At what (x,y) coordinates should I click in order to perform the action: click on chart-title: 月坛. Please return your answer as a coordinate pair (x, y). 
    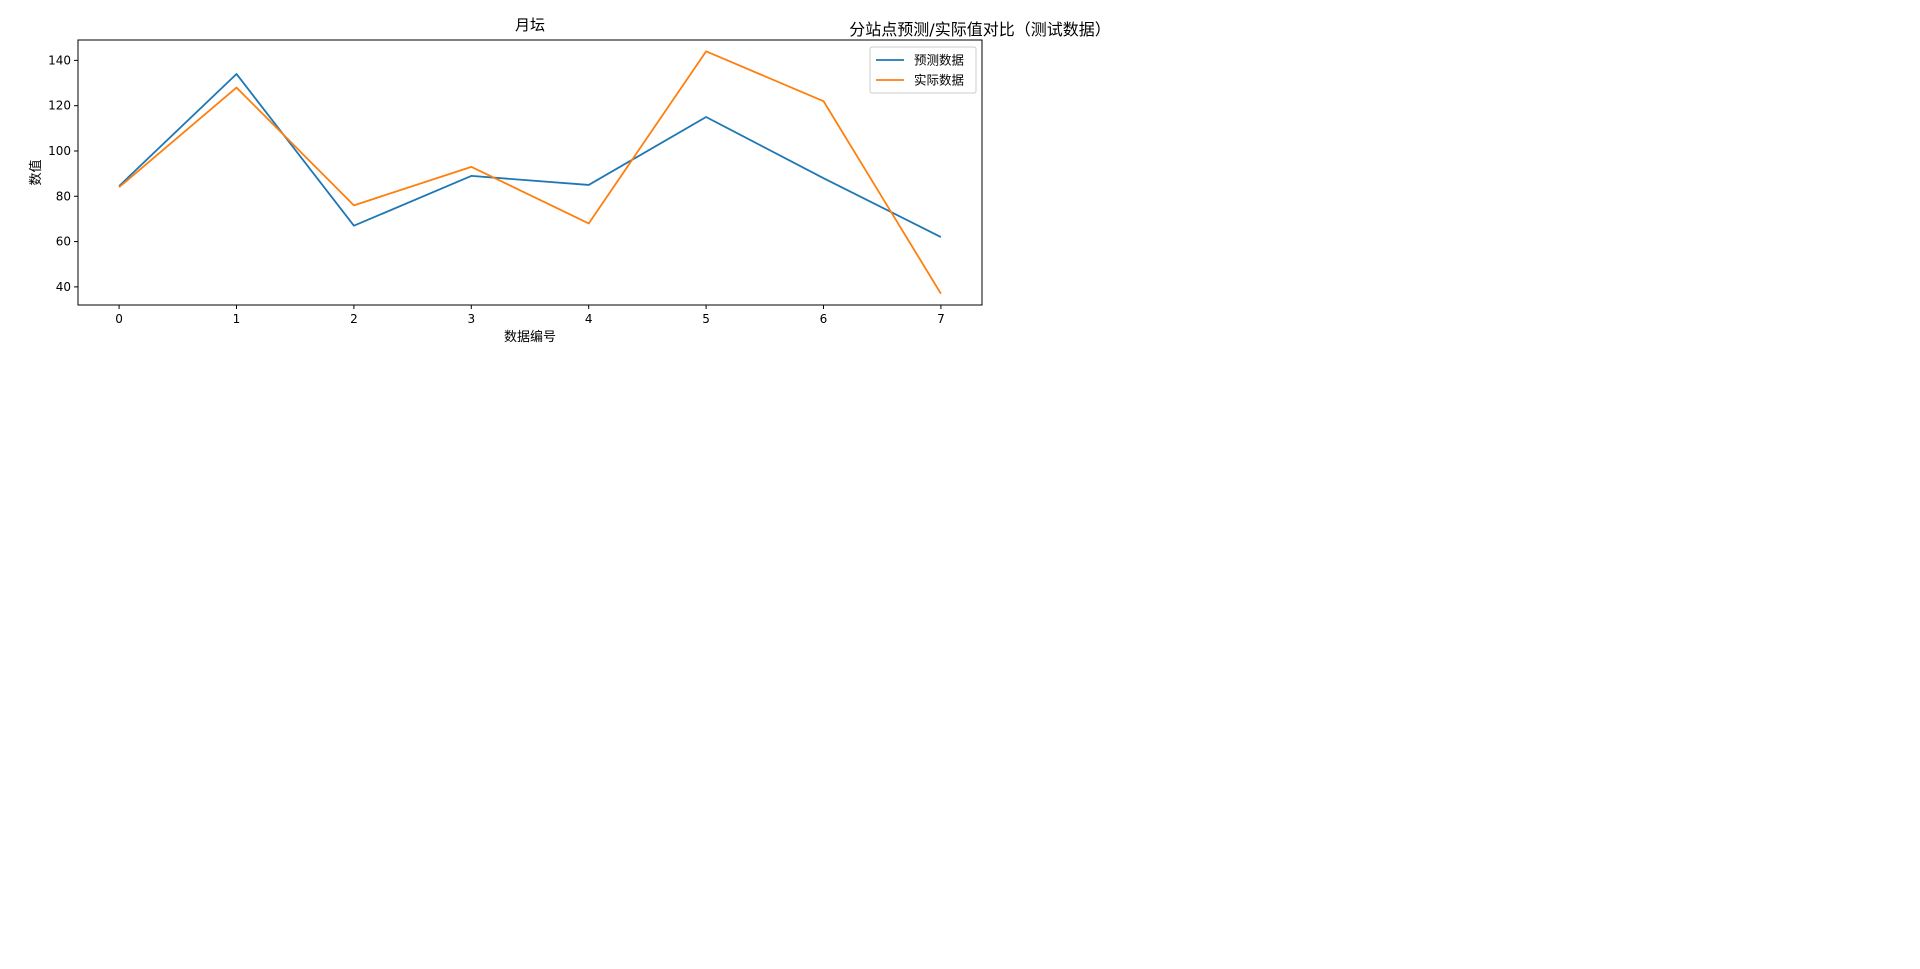
    Looking at the image, I should click on (530, 25).